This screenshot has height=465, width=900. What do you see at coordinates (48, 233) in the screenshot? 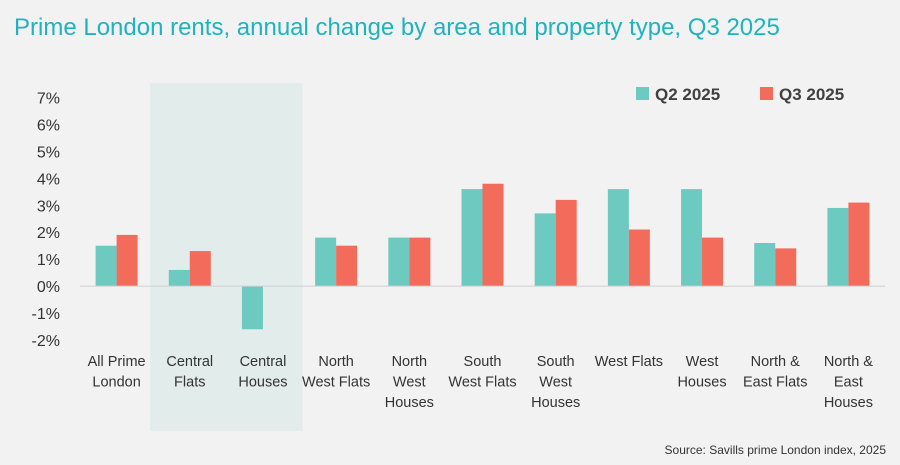
I see `y-tick-label: 2%` at bounding box center [48, 233].